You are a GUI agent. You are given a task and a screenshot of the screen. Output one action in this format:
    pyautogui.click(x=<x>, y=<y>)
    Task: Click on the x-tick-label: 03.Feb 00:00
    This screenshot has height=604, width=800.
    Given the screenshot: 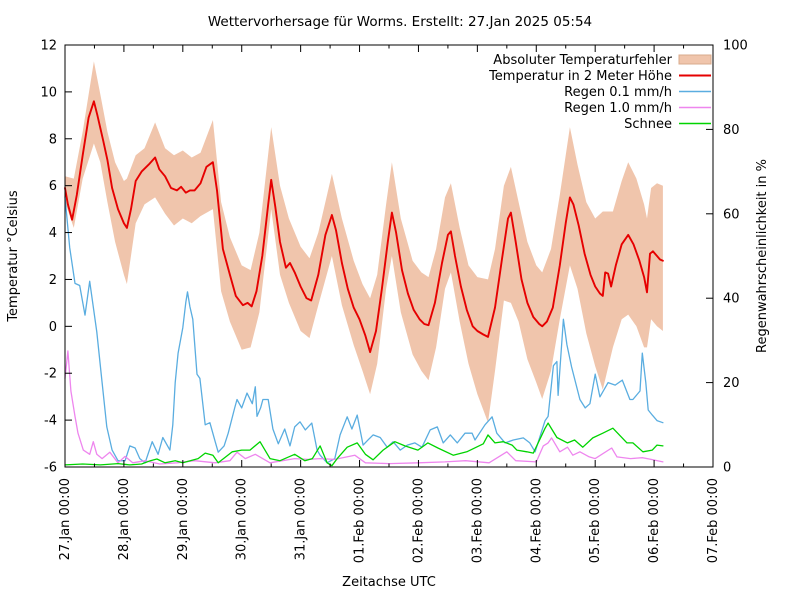 What is the action you would take?
    pyautogui.click(x=477, y=520)
    